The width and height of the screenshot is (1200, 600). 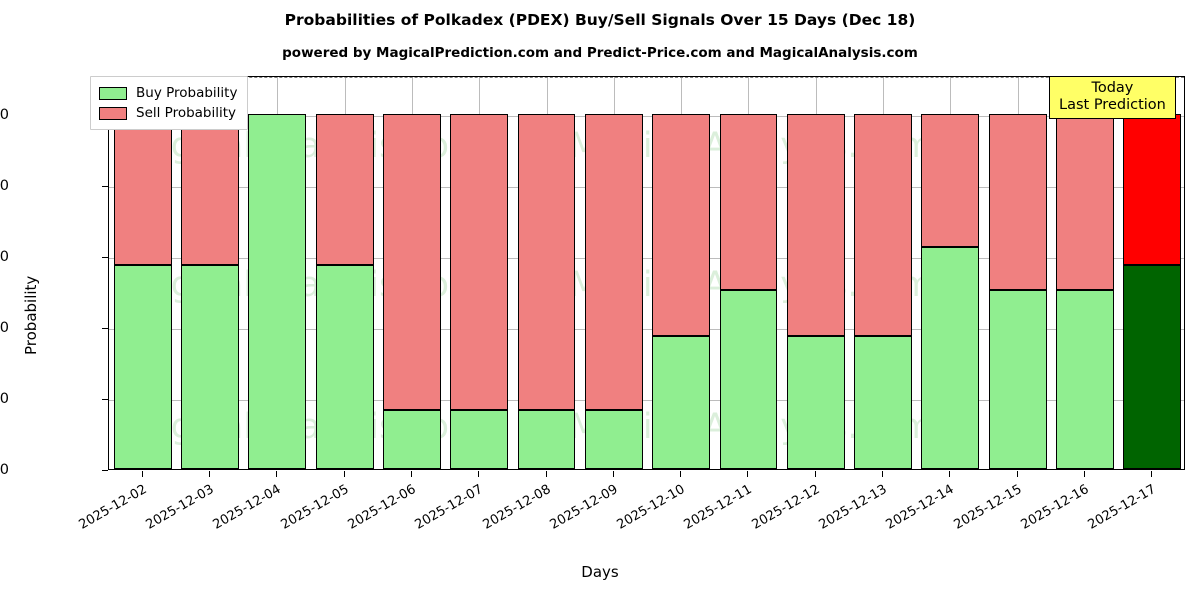 I want to click on y-tick-label: 0, so click(x=4, y=470).